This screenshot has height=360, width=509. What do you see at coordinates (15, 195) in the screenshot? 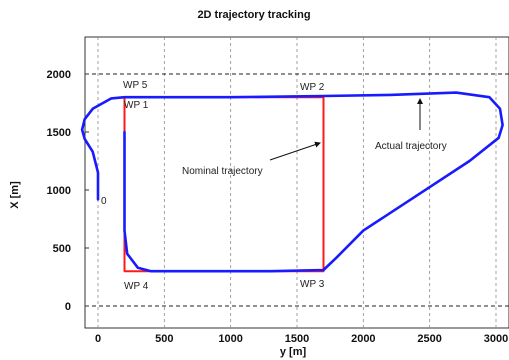
I see `y-axis-label: X [m]` at bounding box center [15, 195].